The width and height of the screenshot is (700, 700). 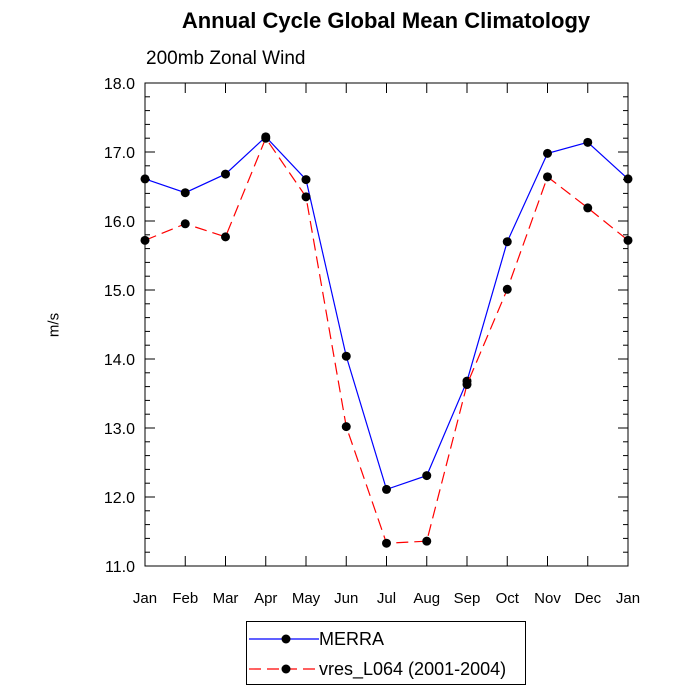 I want to click on legend: MERRA vres_L064 (2001-2004), so click(x=386, y=653).